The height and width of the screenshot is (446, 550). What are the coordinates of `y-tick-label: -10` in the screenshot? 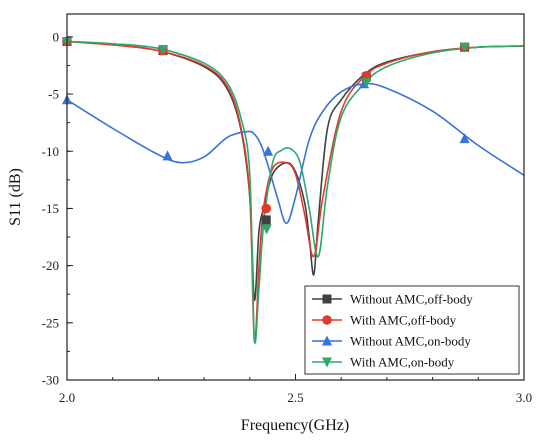 It's located at (50, 151).